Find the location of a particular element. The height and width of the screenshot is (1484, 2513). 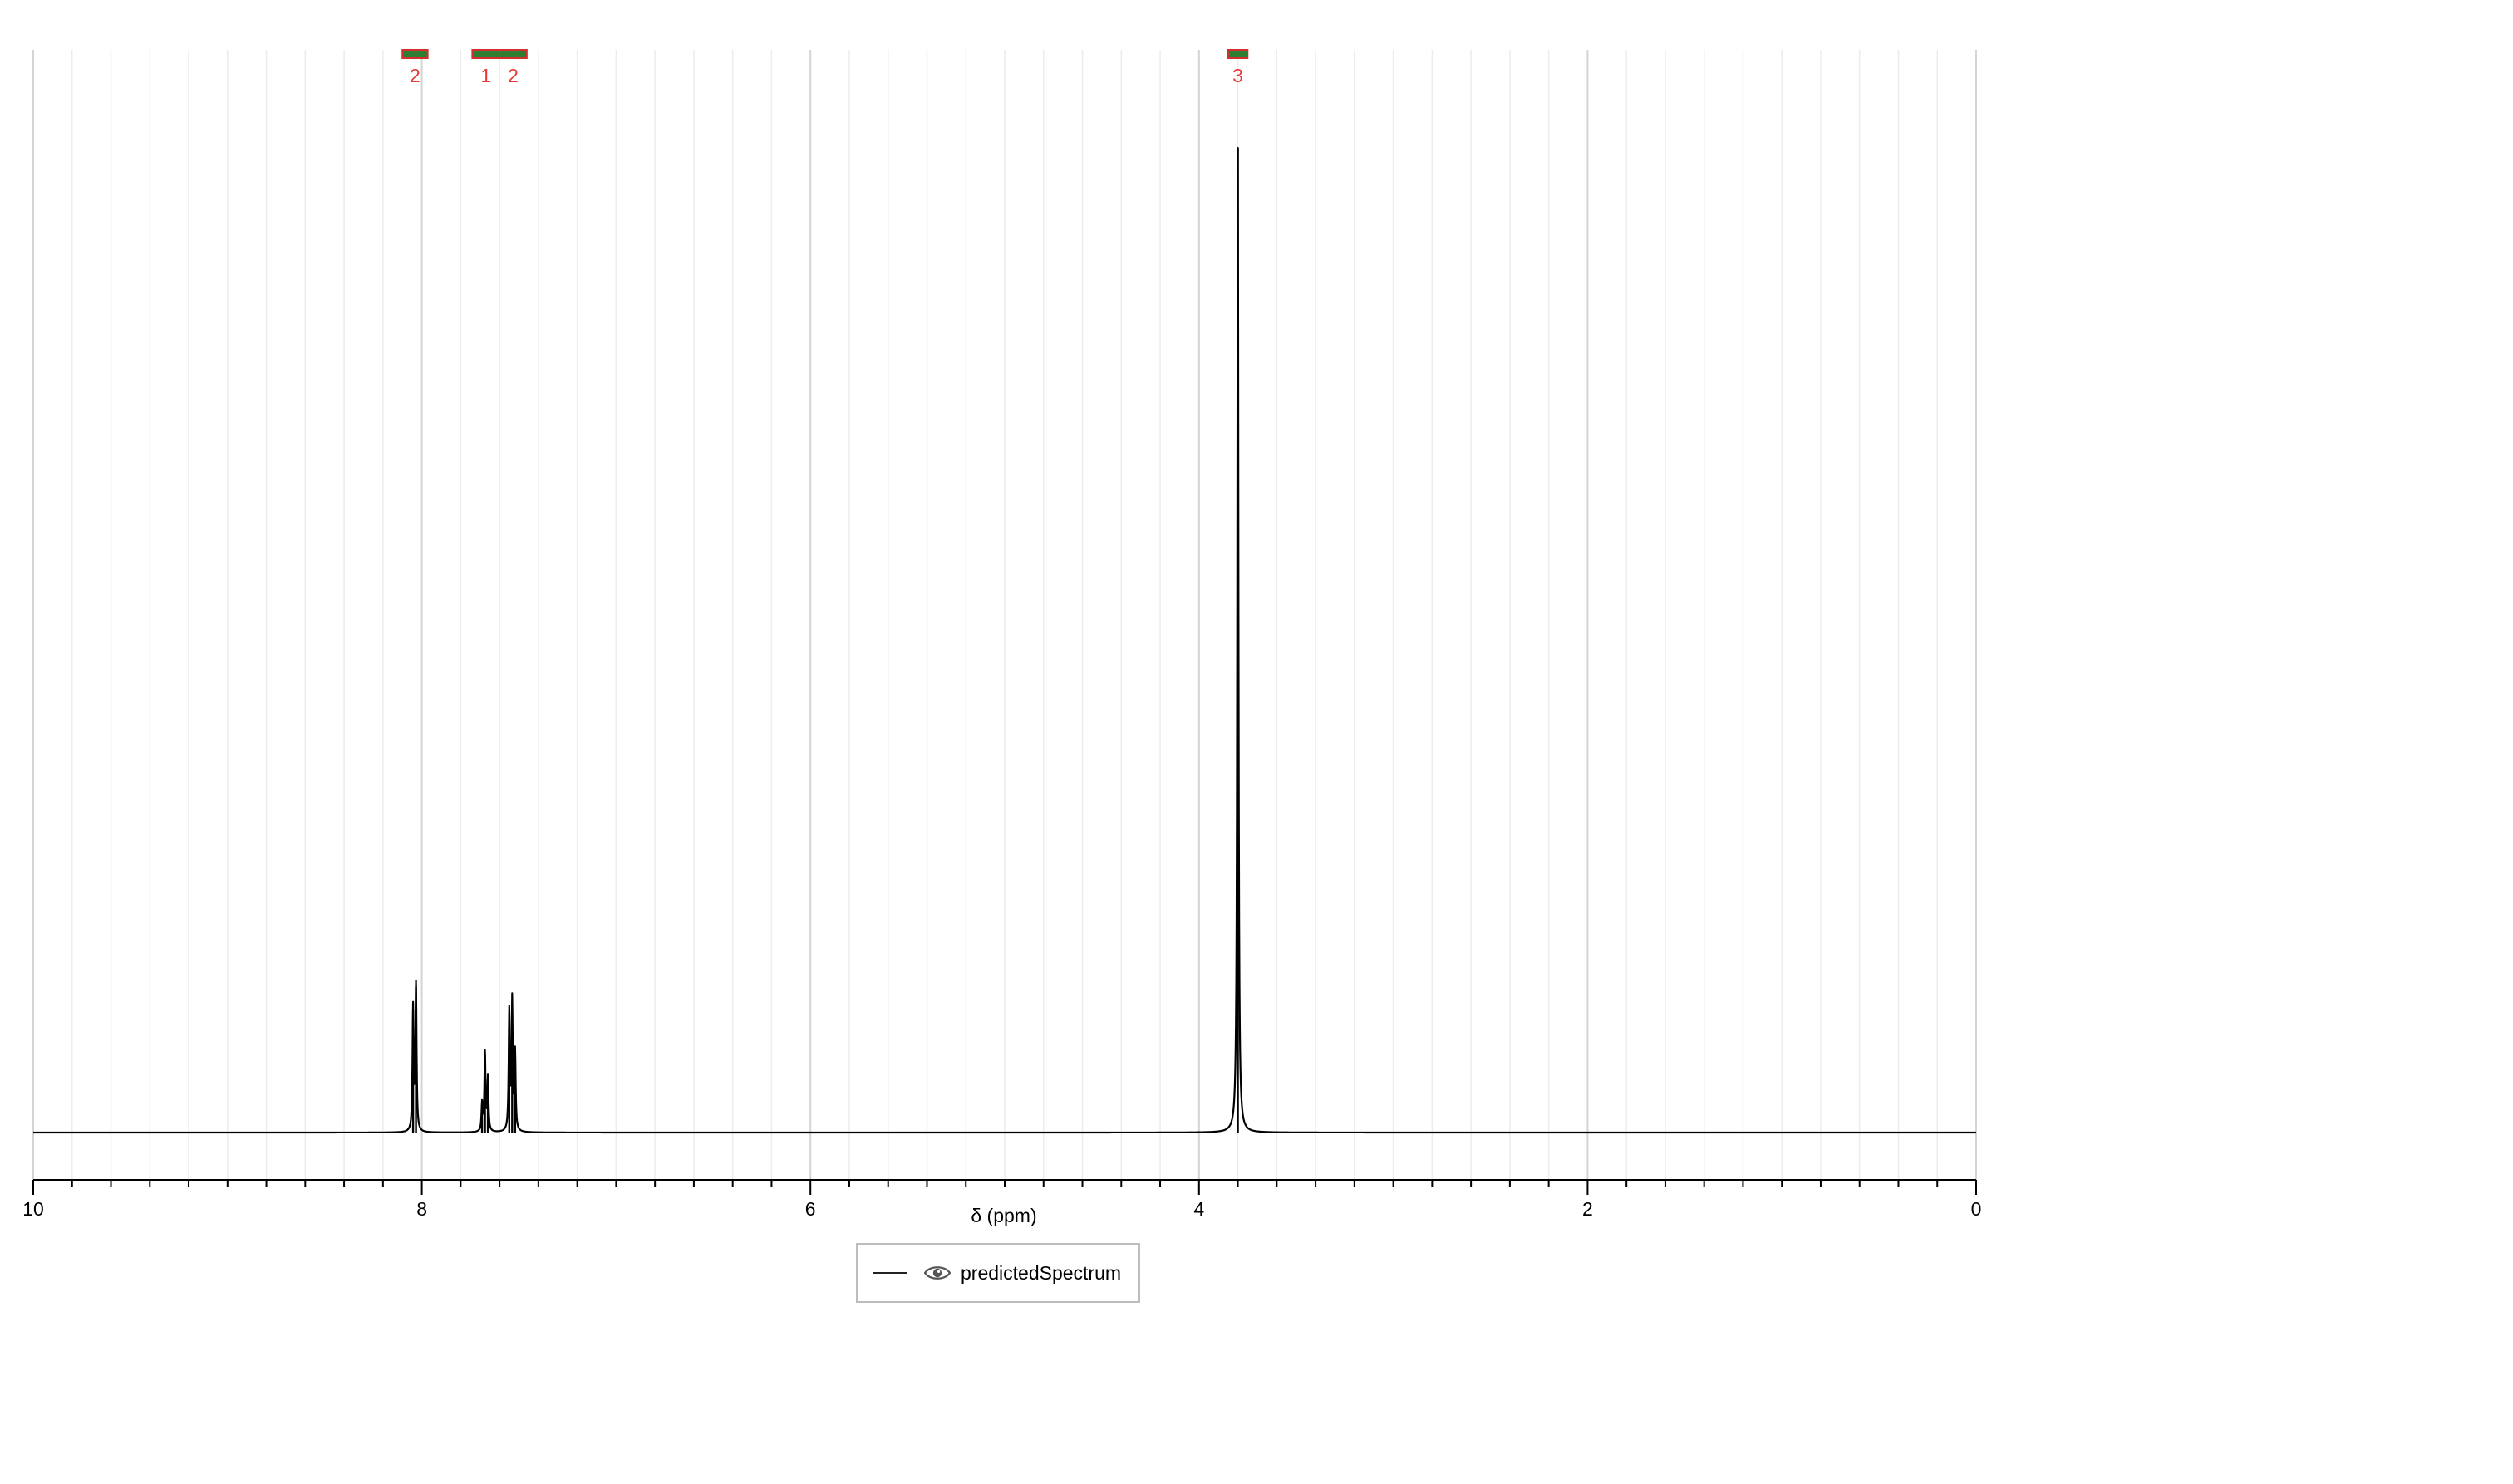

x-tick-label: 10 is located at coordinates (33, 1209).